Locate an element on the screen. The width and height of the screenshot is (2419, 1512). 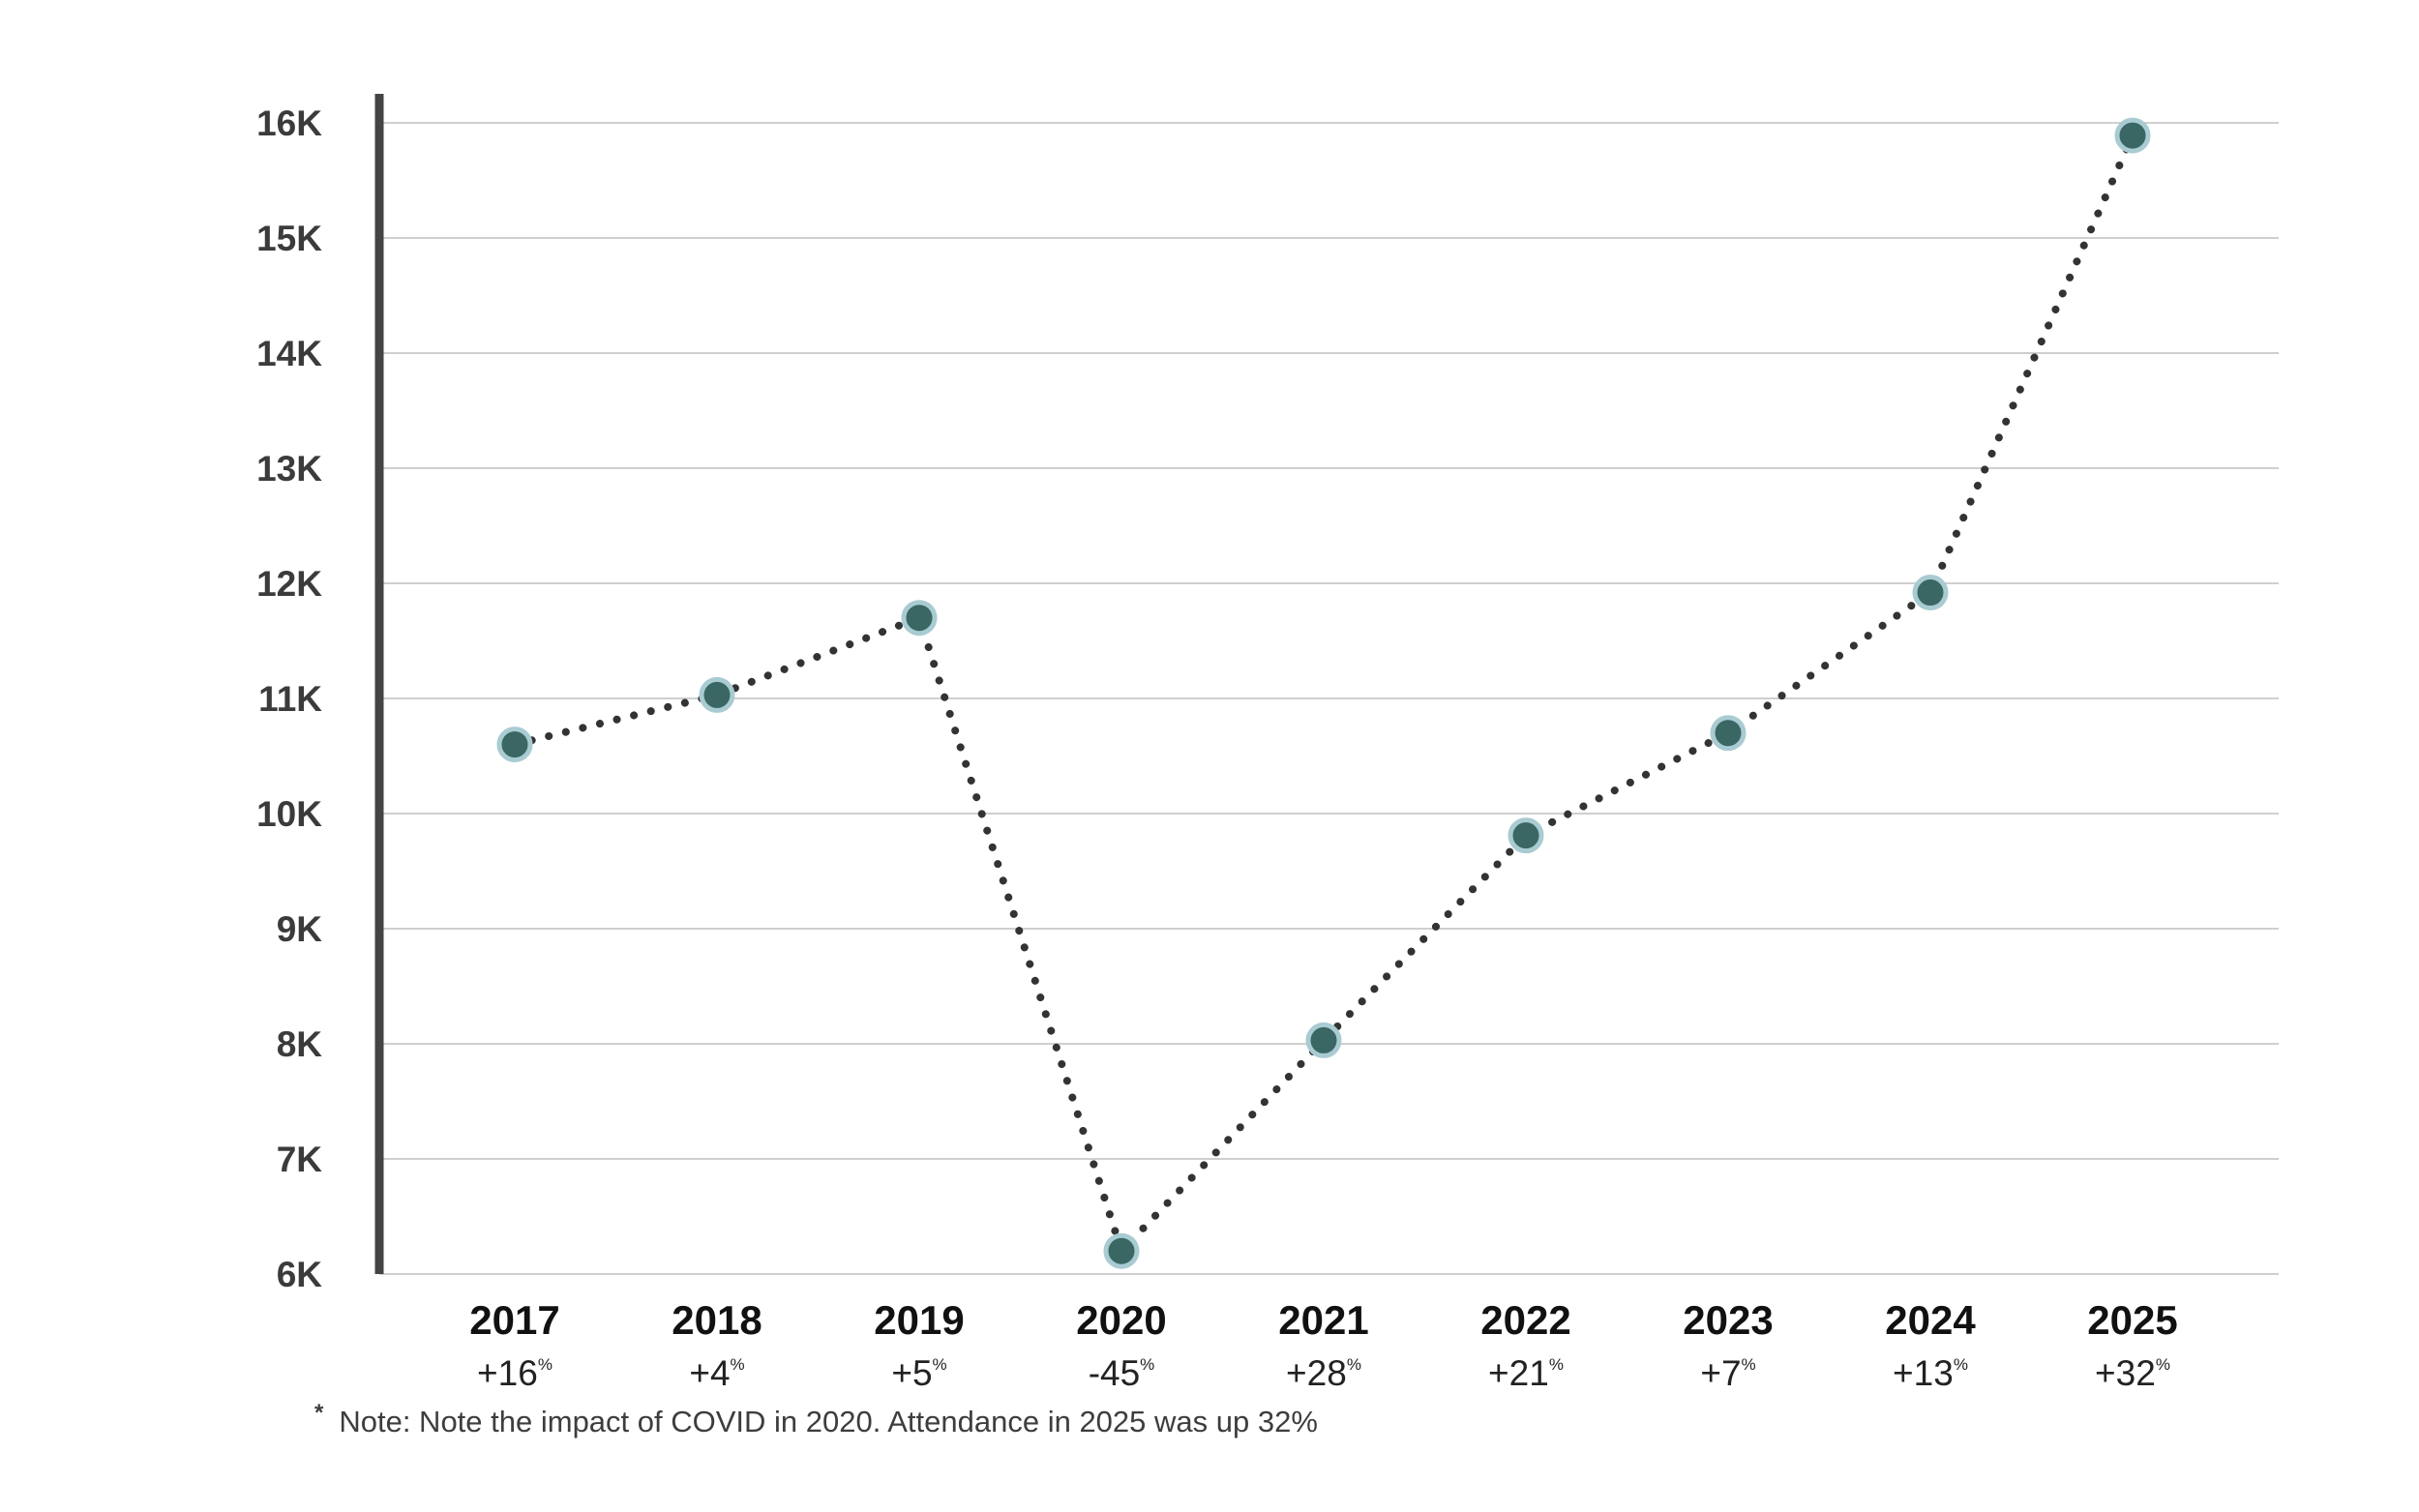
x-tick-label-change: +32% is located at coordinates (2132, 1373).